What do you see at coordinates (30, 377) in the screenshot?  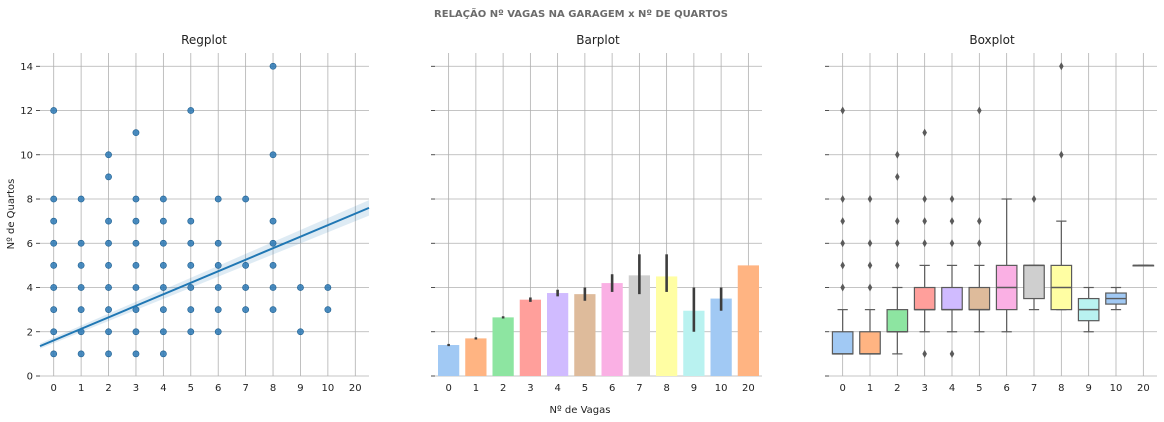 I see `y-tick-label: 0` at bounding box center [30, 377].